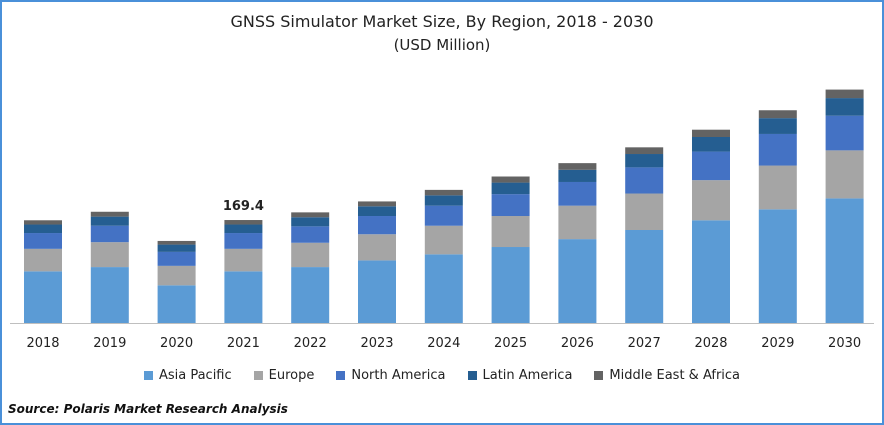  I want to click on legend-item: Latin America, so click(520, 375).